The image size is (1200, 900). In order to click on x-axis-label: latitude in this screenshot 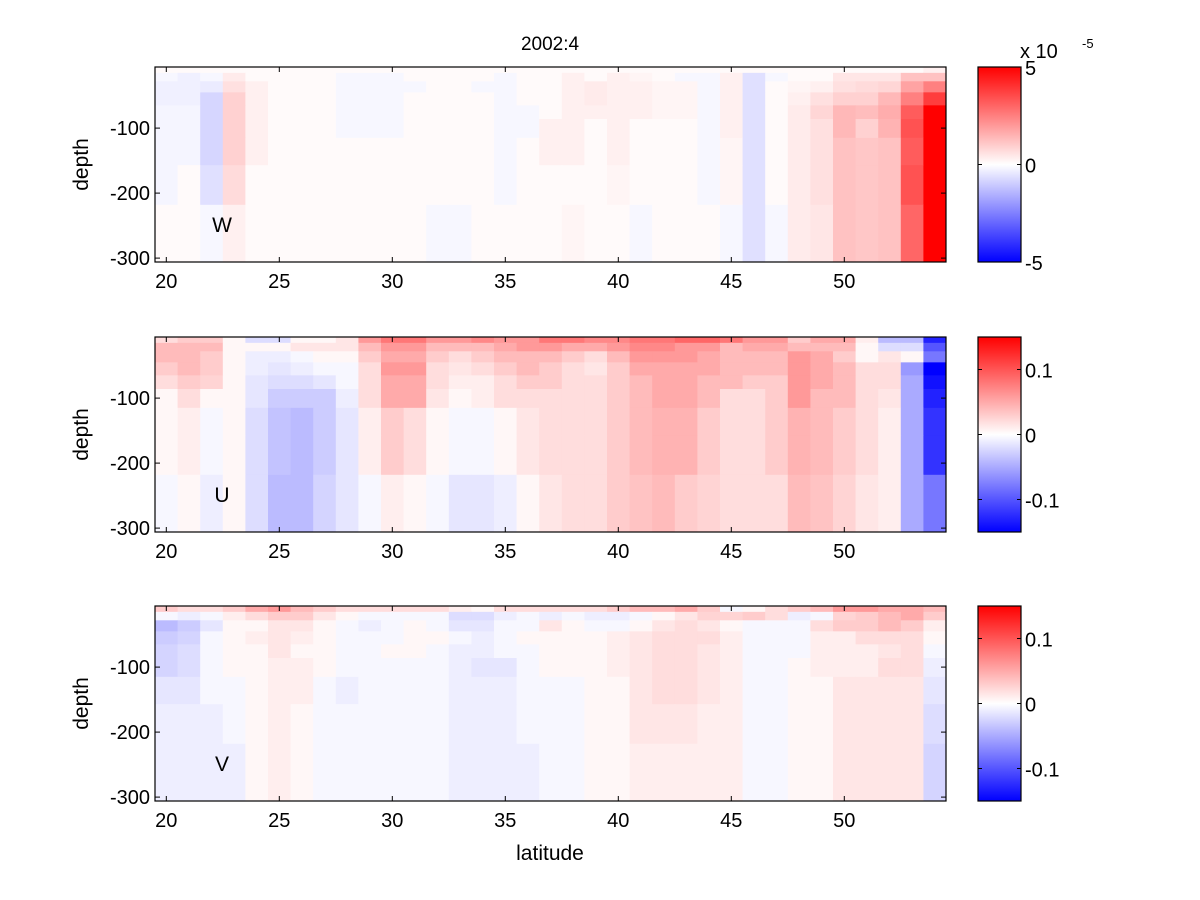, I will do `click(550, 853)`.